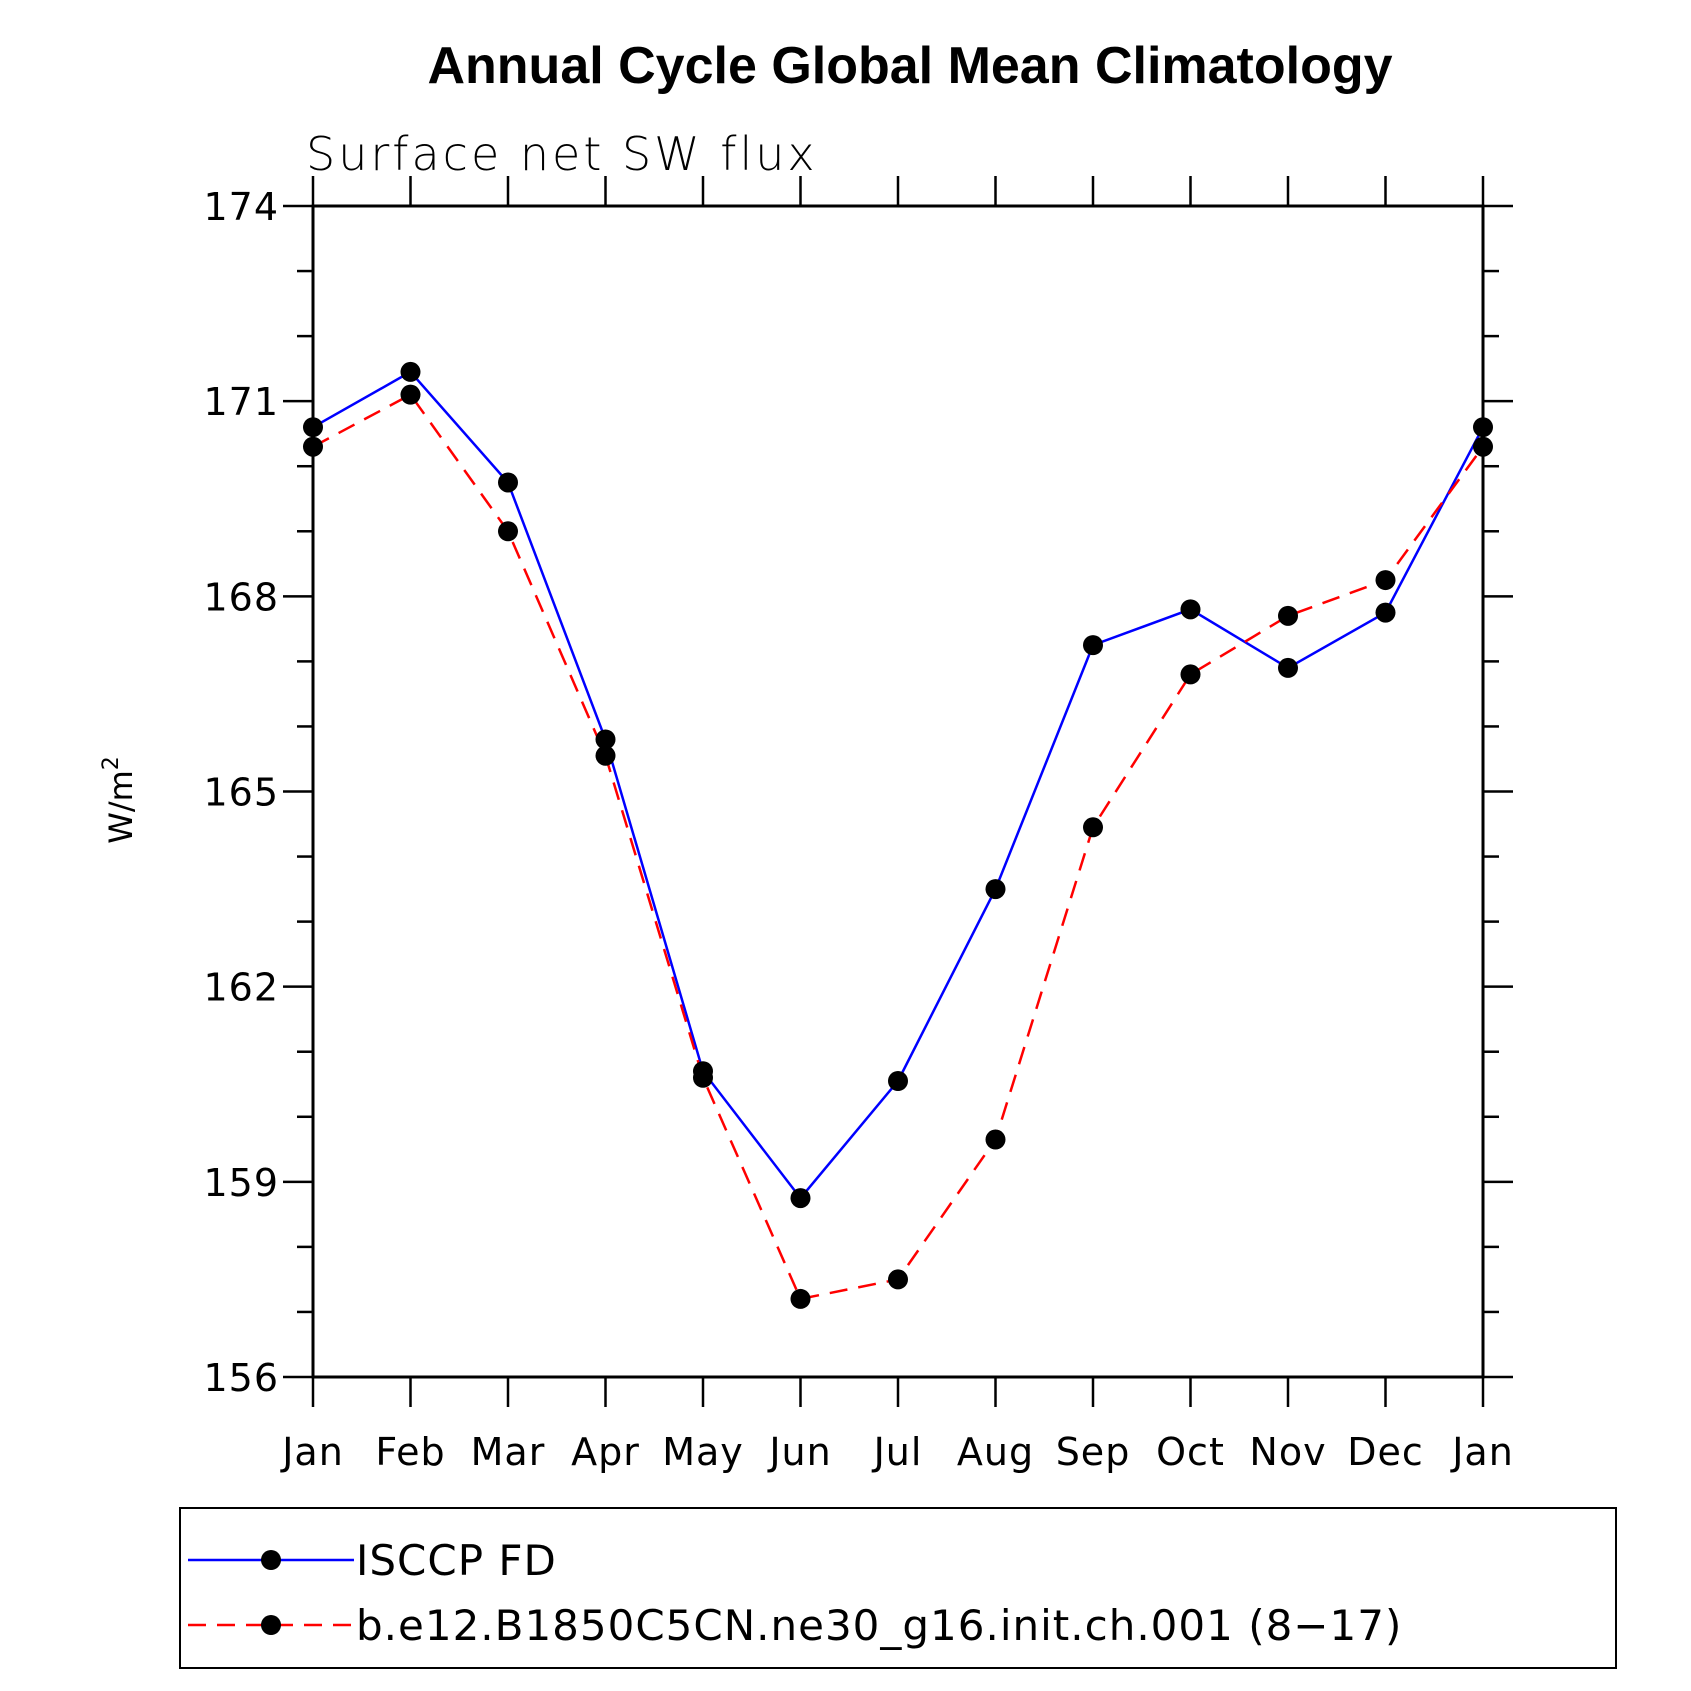 The height and width of the screenshot is (1691, 1691). What do you see at coordinates (241, 402) in the screenshot?
I see `y-tick-label: 171` at bounding box center [241, 402].